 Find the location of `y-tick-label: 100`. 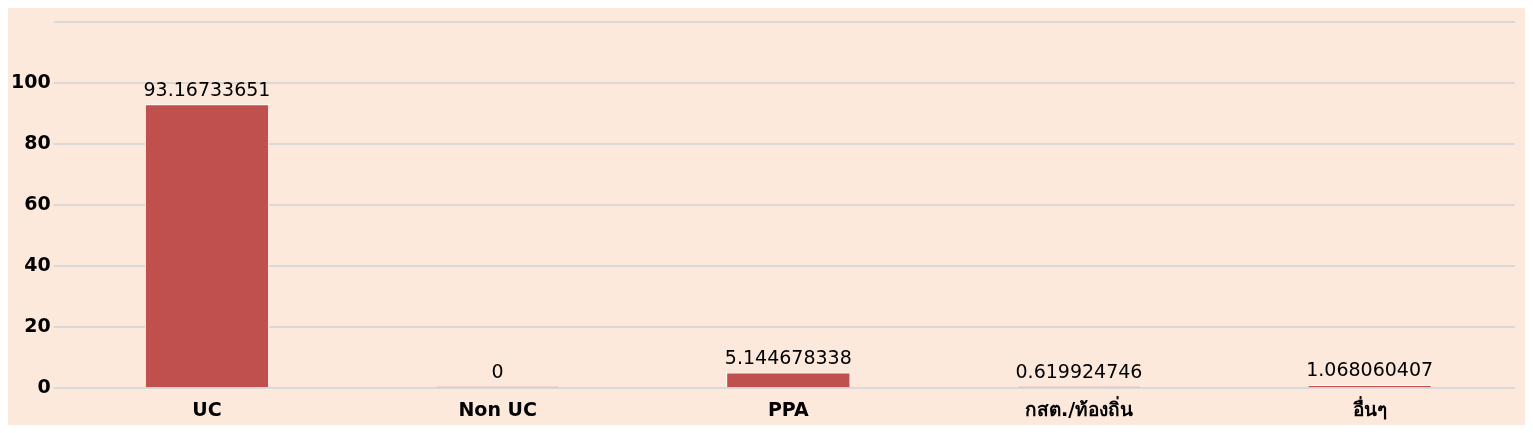

y-tick-label: 100 is located at coordinates (30, 81).